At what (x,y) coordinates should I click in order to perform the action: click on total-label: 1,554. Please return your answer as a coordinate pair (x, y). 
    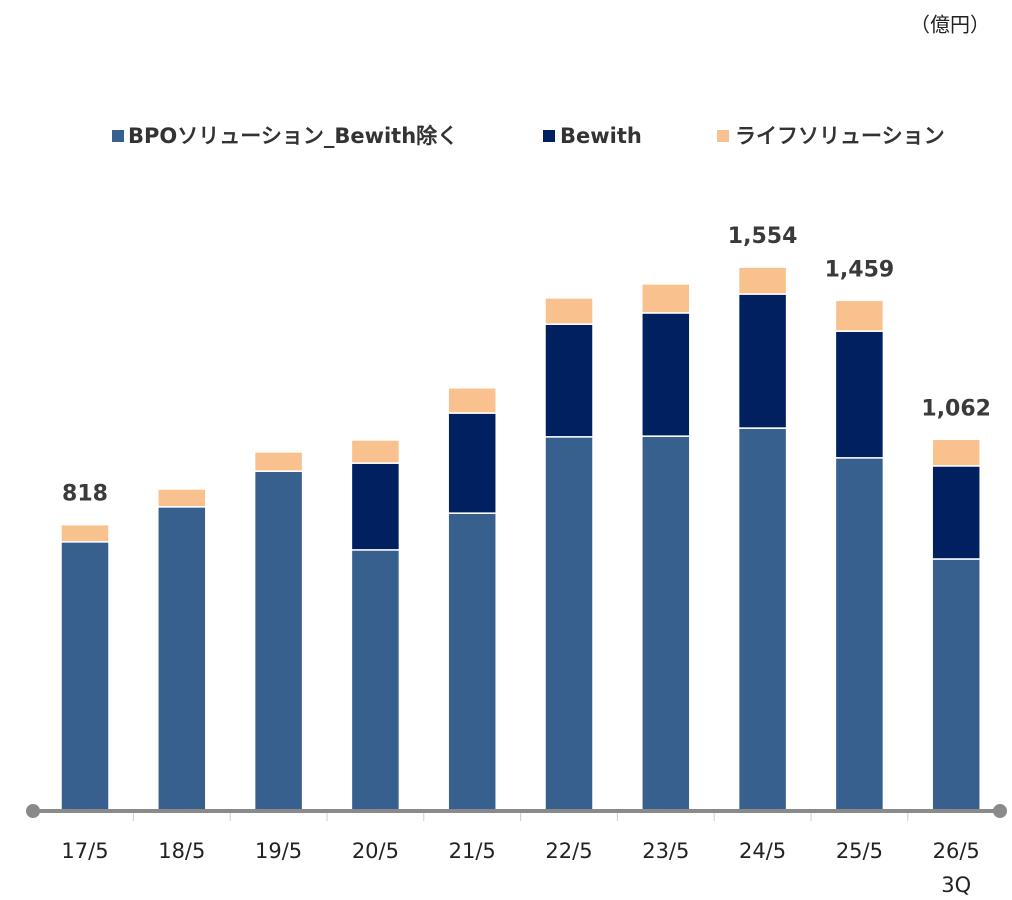
    Looking at the image, I should click on (763, 236).